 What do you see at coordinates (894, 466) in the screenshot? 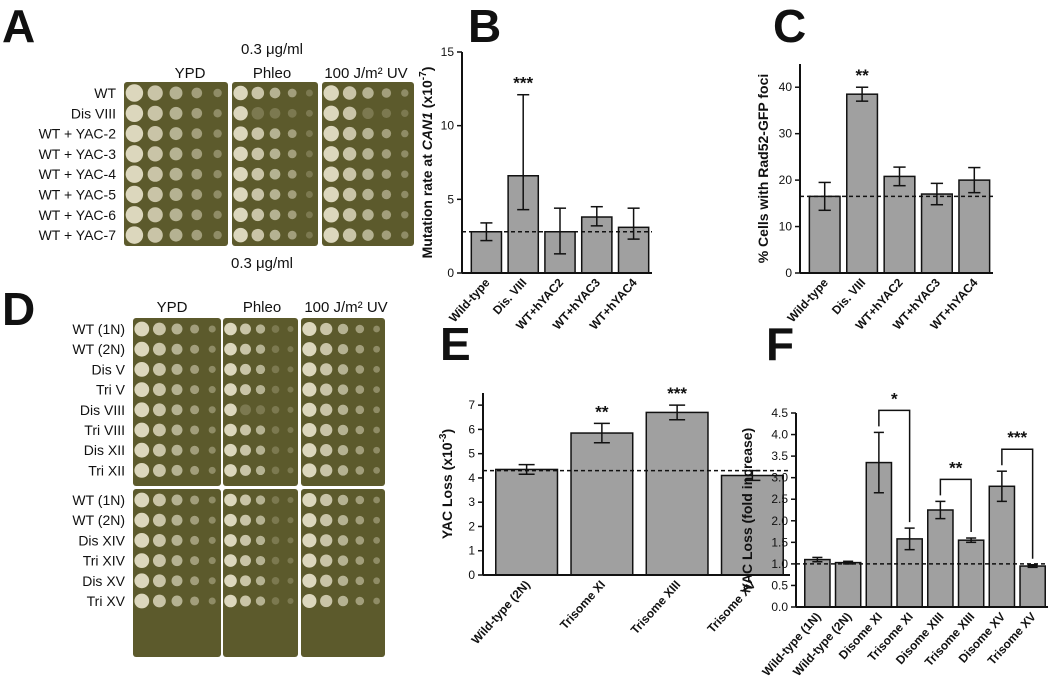
I see `comparison-bracket` at bounding box center [894, 466].